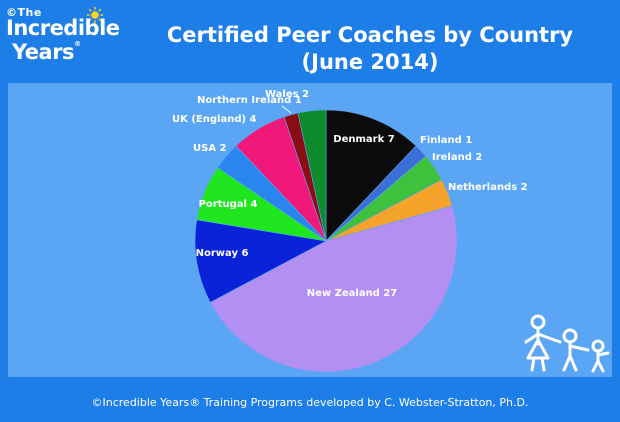 This screenshot has width=620, height=422. Describe the element at coordinates (371, 175) in the screenshot. I see `pie-slice-denmark` at that location.